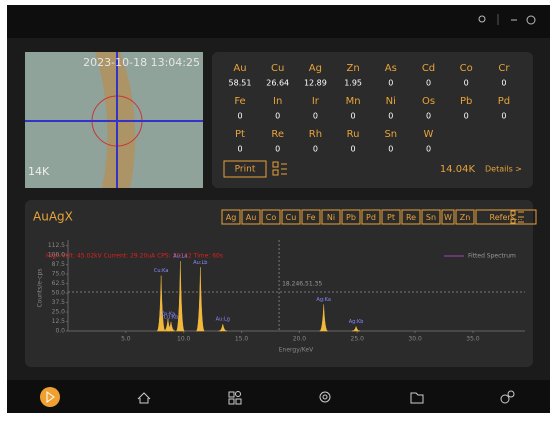  Describe the element at coordinates (531, 20) in the screenshot. I see `power` at that location.